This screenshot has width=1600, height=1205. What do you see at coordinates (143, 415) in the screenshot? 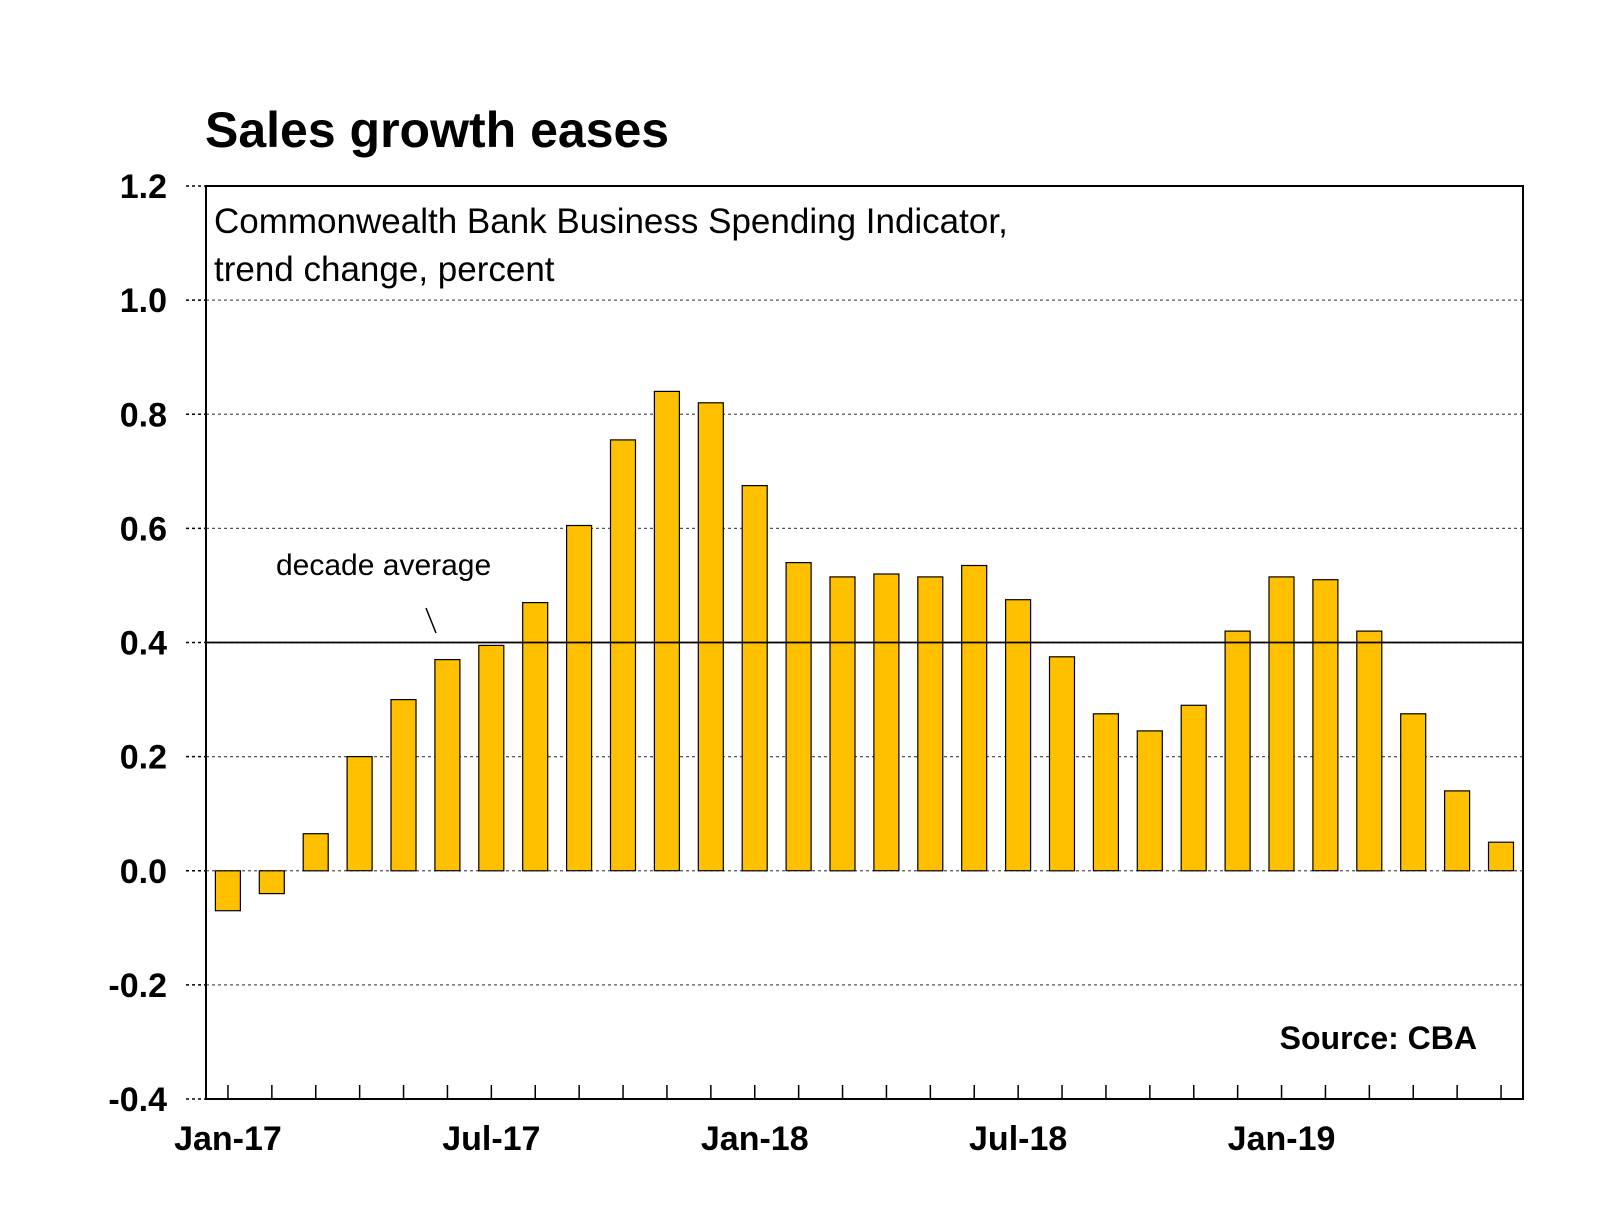
I see `y-tick-label: 0.8` at bounding box center [143, 415].